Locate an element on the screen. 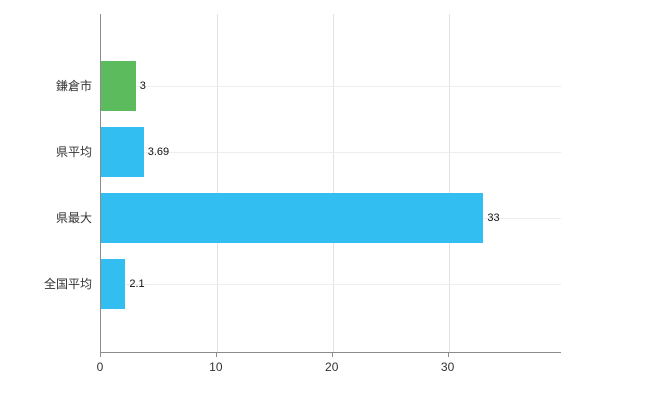  x-tick-label: 0 is located at coordinates (100, 367).